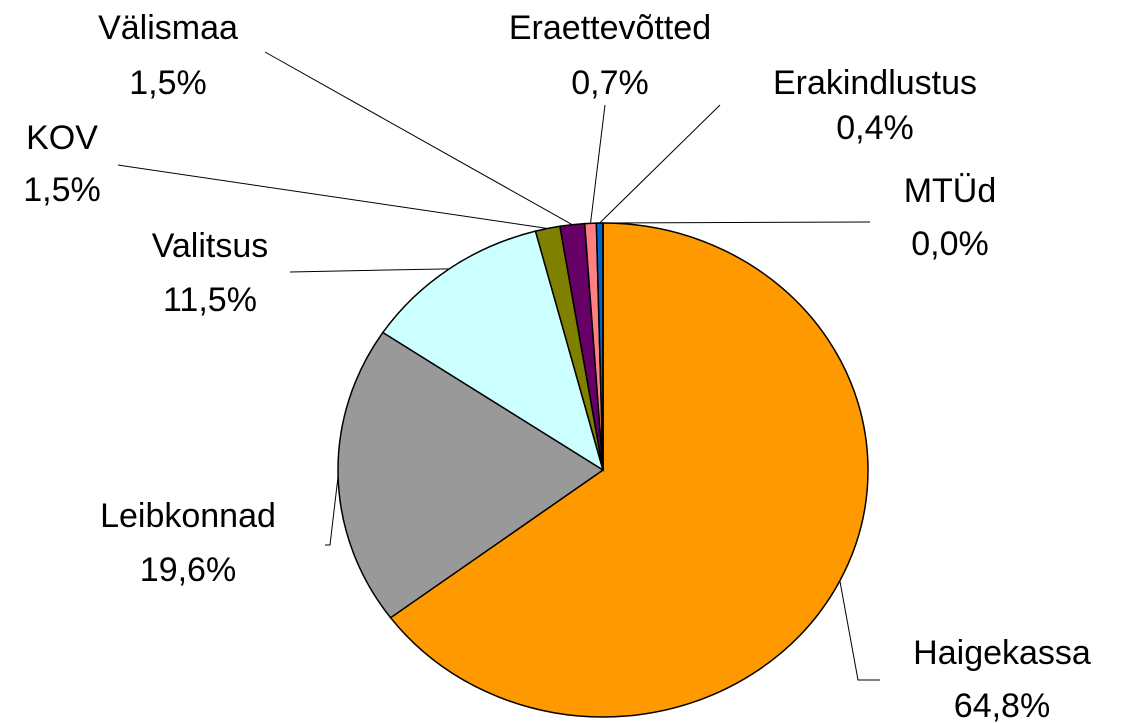 The image size is (1126, 723). Describe the element at coordinates (950, 244) in the screenshot. I see `slice-value-label: 0,0%` at that location.